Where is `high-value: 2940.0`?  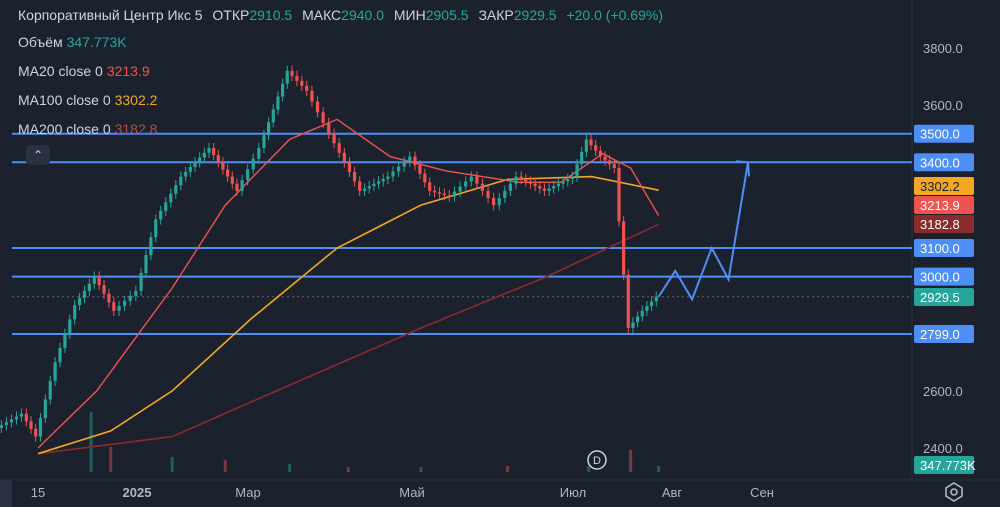
high-value: 2940.0 is located at coordinates (362, 15).